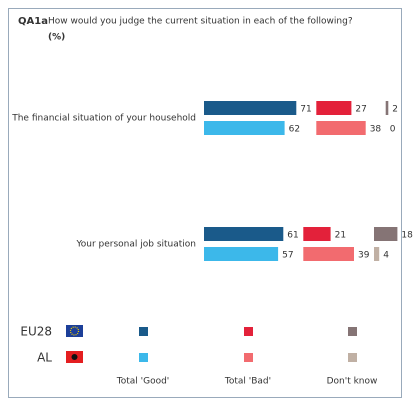 This screenshot has height=407, width=414. Describe the element at coordinates (340, 236) in the screenshot. I see `value-label: 21` at that location.